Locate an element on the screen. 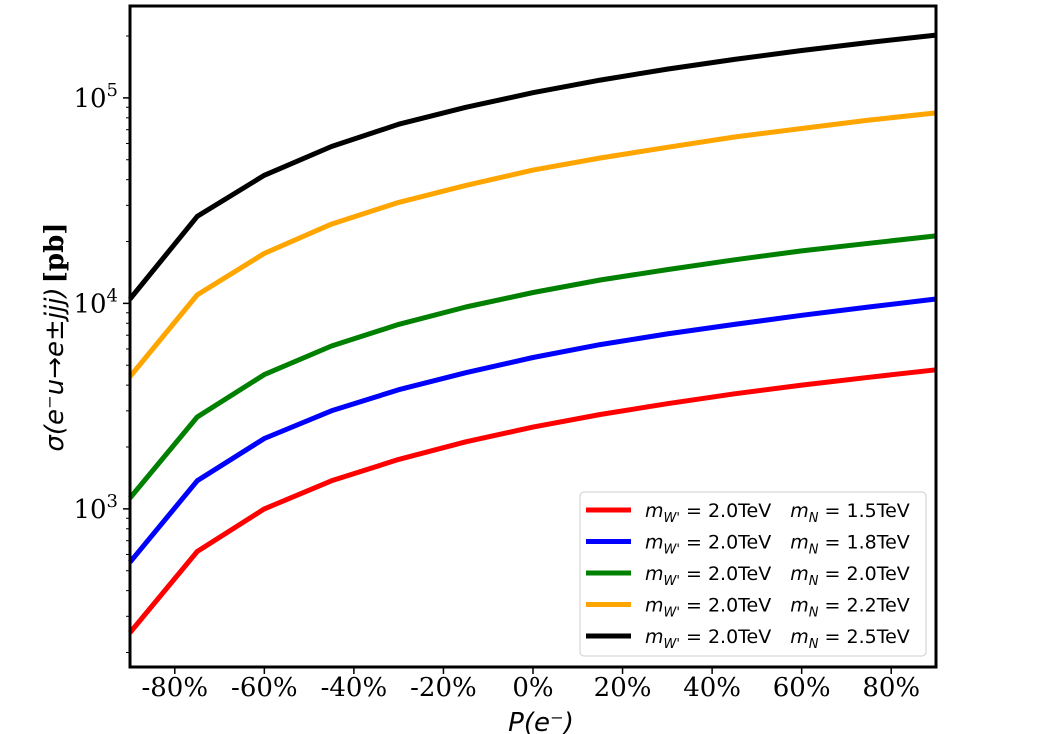 This screenshot has width=1040, height=734. legend-entry-3: mW' = 2.0TeV mN = 2.0TeV is located at coordinates (777, 576).